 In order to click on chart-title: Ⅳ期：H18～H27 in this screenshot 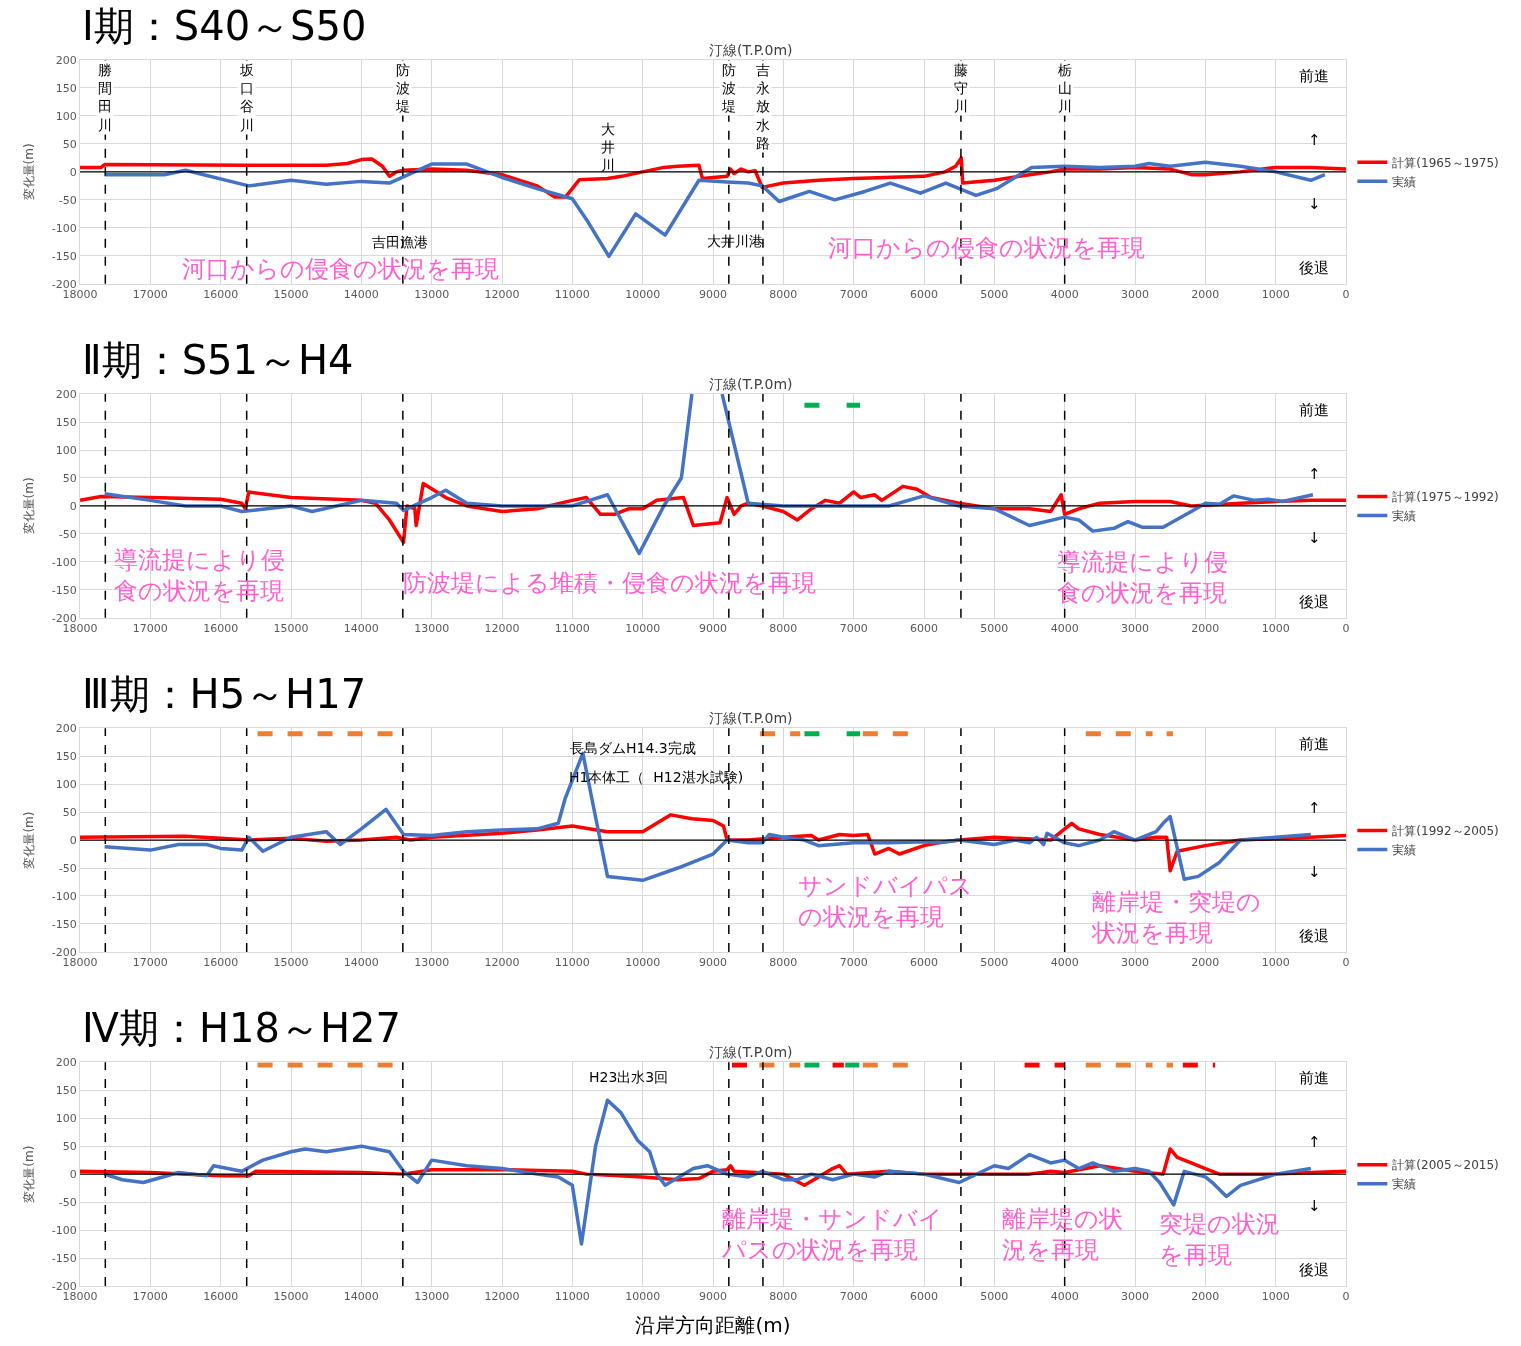, I will do `click(241, 1028)`.